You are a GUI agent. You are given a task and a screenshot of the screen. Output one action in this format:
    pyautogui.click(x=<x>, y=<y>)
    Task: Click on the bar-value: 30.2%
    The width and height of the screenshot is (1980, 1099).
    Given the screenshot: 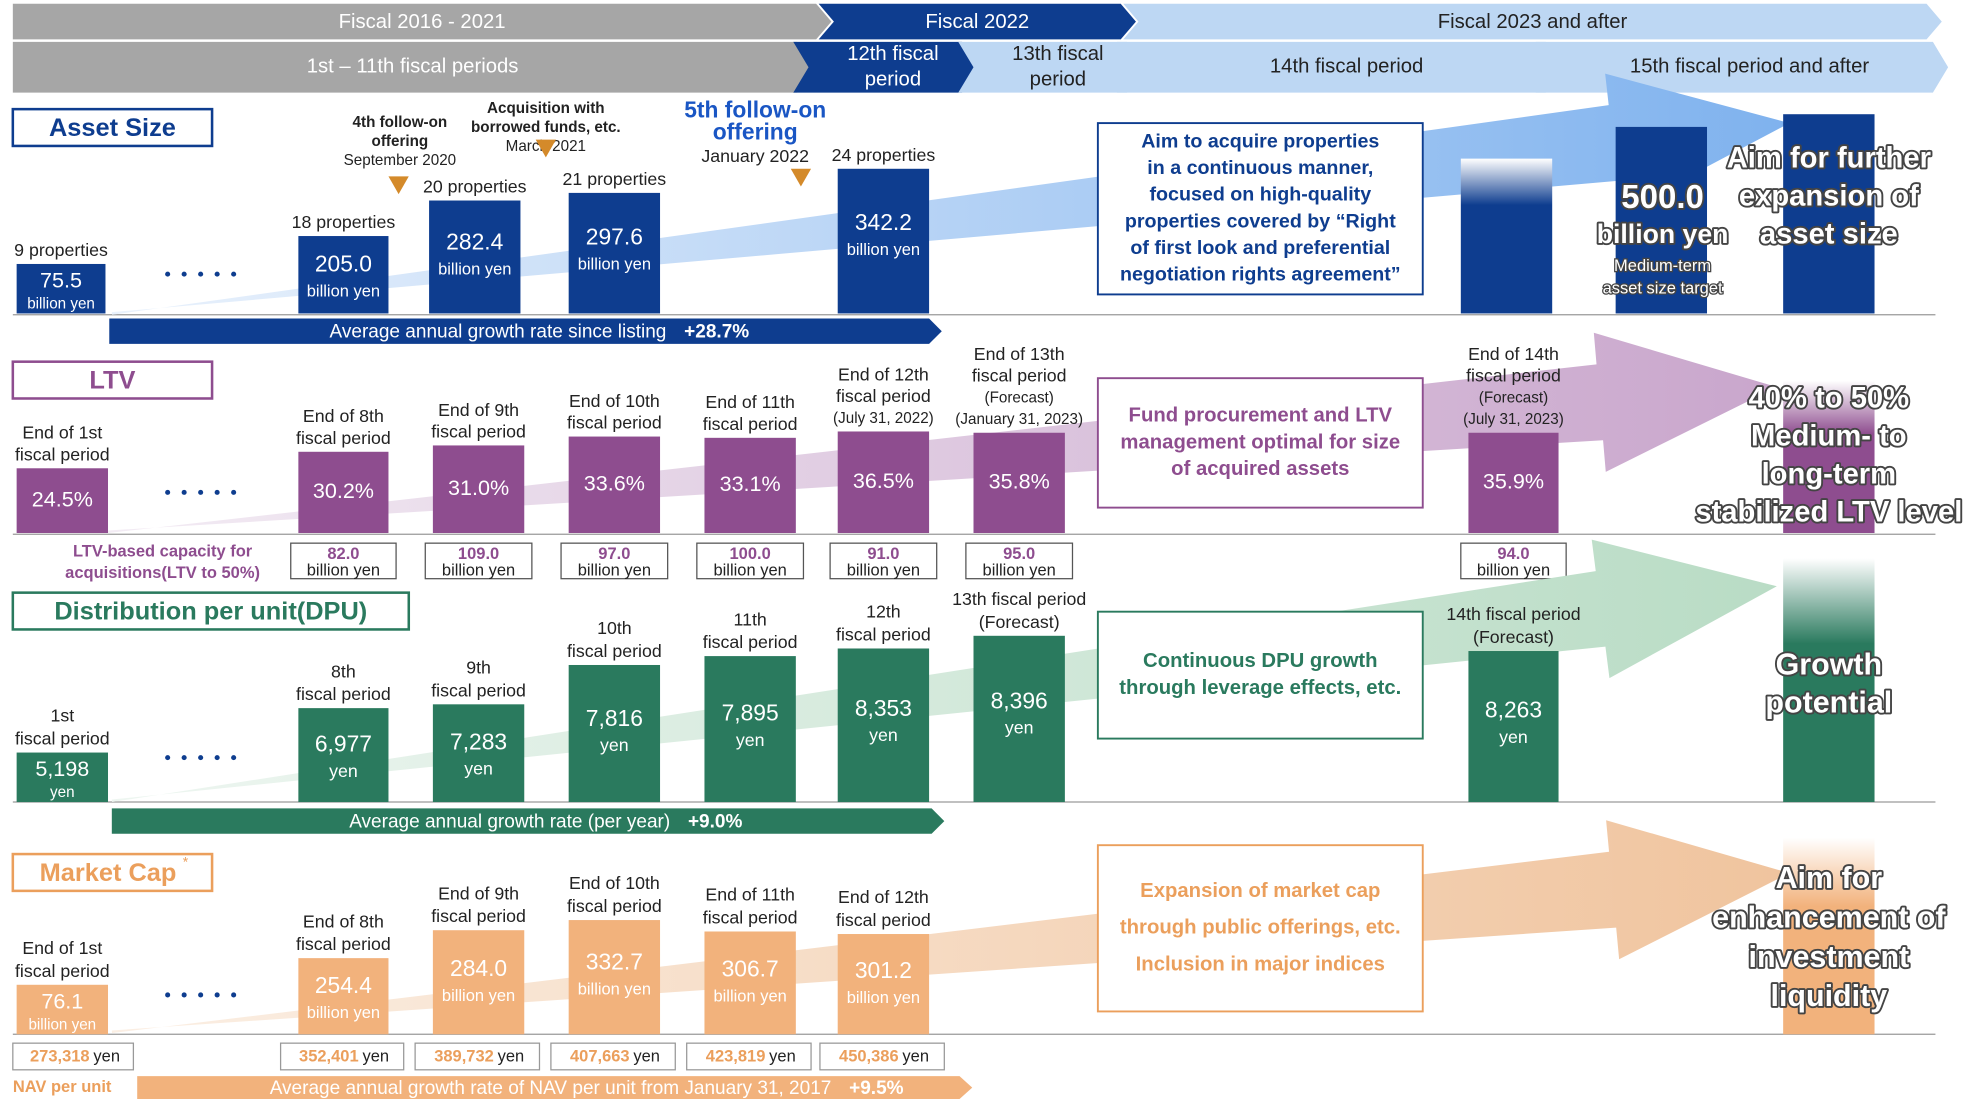 What is the action you would take?
    pyautogui.click(x=343, y=490)
    